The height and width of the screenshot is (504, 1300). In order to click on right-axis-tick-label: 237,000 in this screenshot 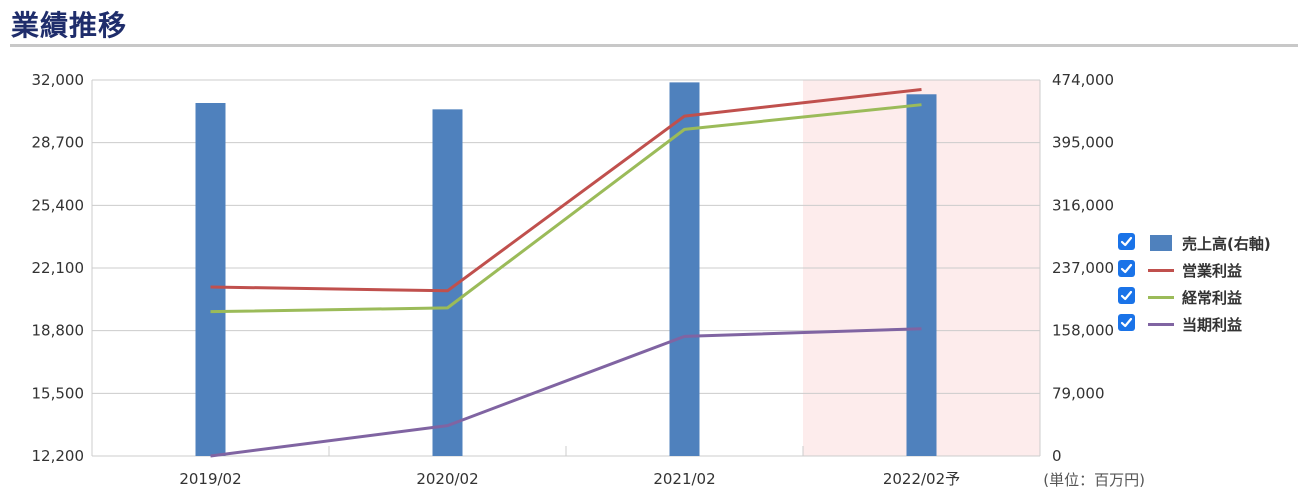, I will do `click(1083, 268)`.